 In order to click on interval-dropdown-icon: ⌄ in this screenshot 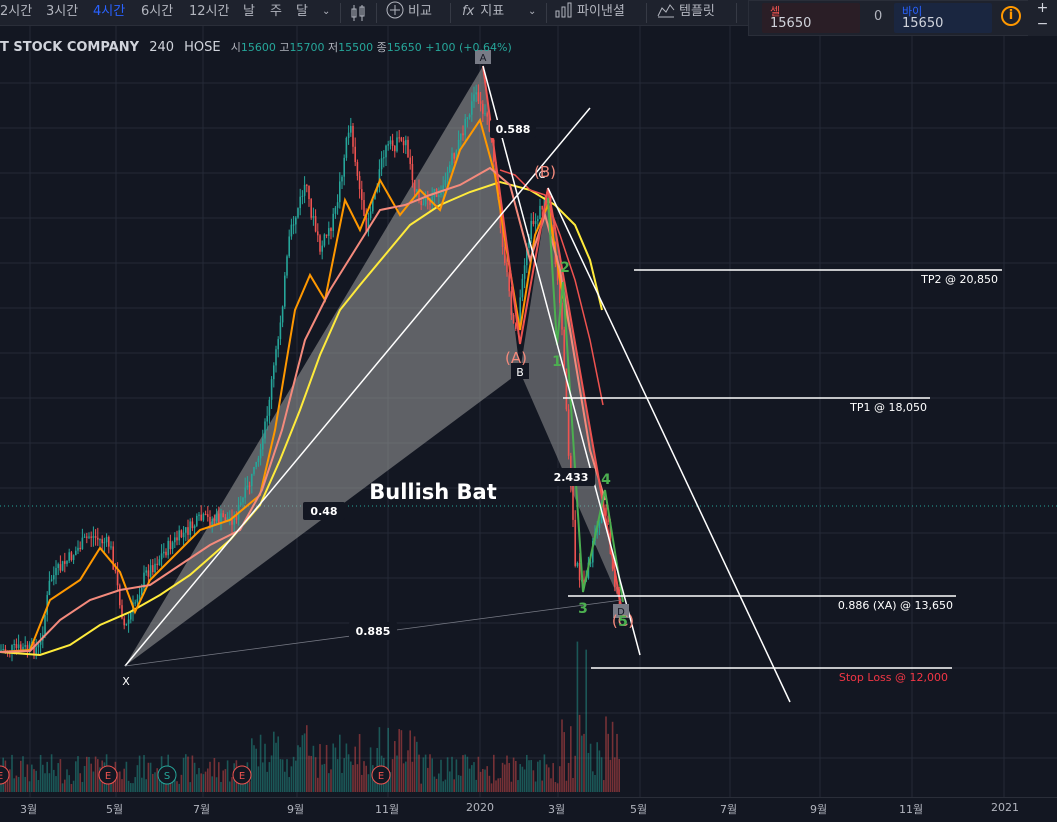, I will do `click(326, 11)`.